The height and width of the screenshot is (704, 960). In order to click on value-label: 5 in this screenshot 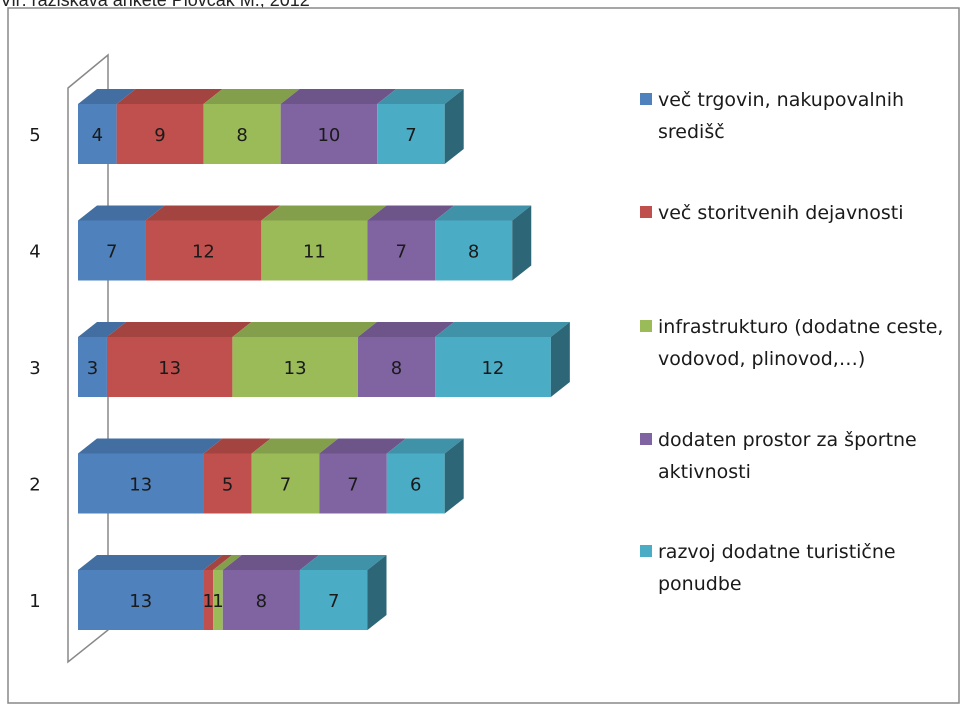, I will do `click(227, 485)`.